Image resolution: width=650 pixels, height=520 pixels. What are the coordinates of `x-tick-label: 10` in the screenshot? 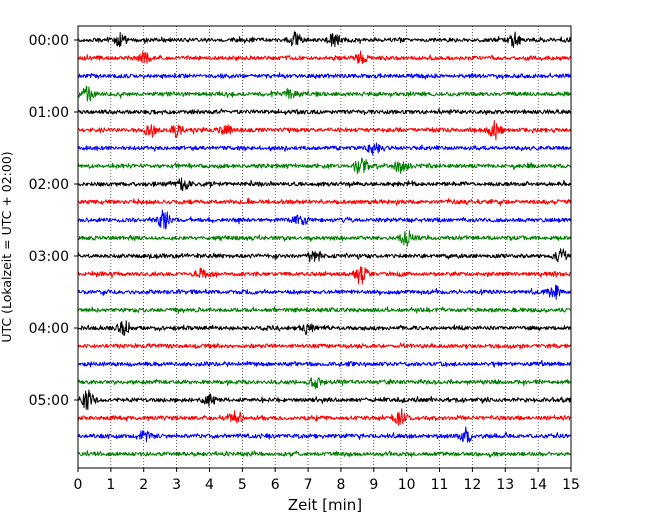 It's located at (407, 485).